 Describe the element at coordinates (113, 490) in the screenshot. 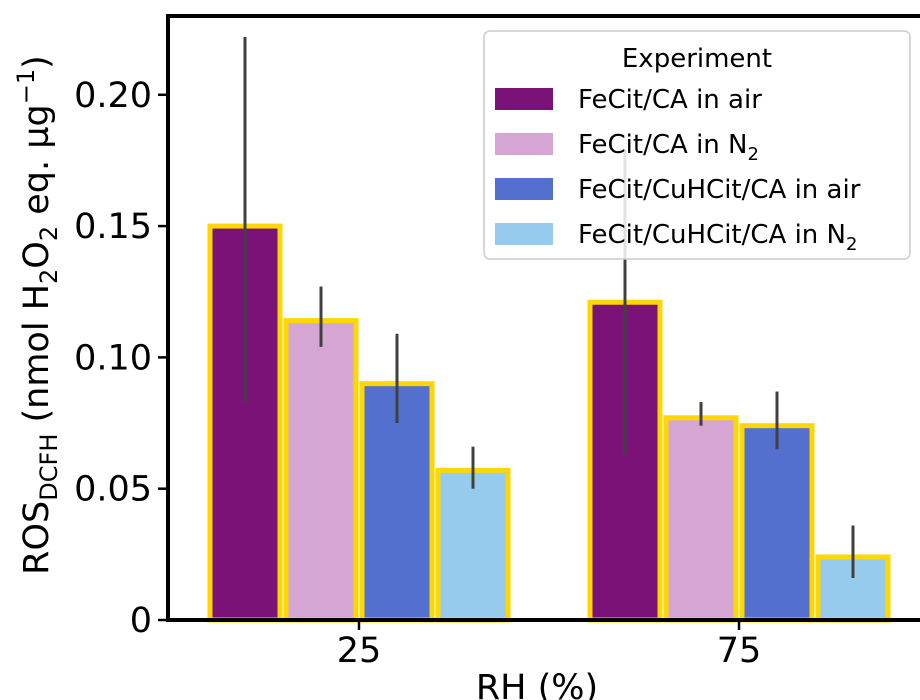

I see `y-tick-label: 0.05` at that location.